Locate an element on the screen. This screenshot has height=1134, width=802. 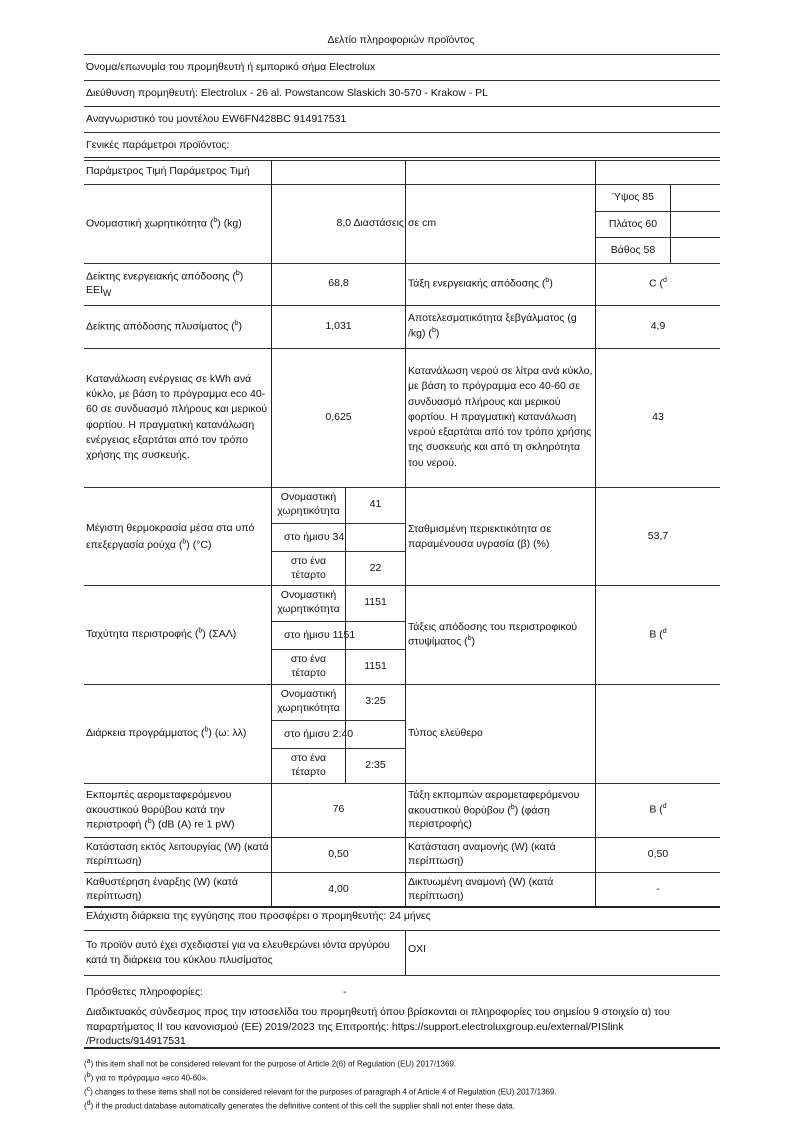
additional-info-label: Πρόσθετες πληροφορίες: is located at coordinates (144, 992).